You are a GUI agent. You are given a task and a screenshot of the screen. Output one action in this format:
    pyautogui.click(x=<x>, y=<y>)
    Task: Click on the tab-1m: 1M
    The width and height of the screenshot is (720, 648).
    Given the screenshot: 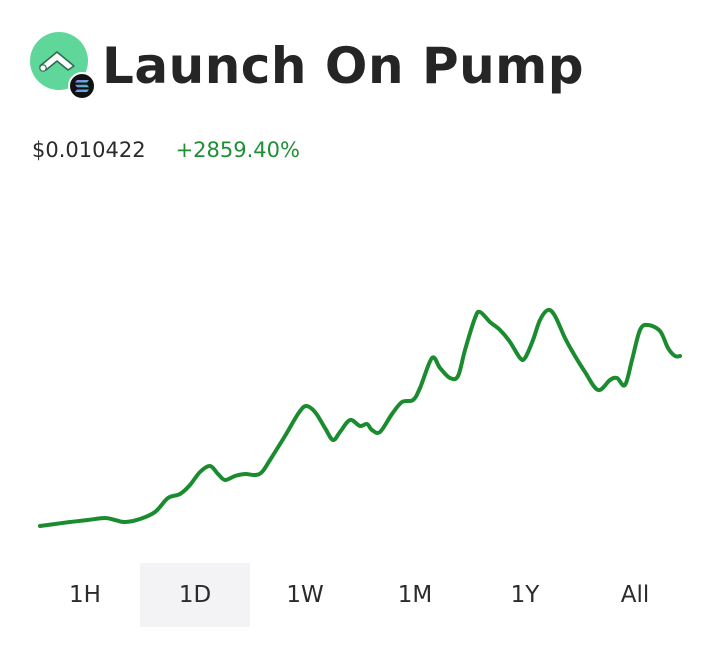 What is the action you would take?
    pyautogui.click(x=415, y=595)
    